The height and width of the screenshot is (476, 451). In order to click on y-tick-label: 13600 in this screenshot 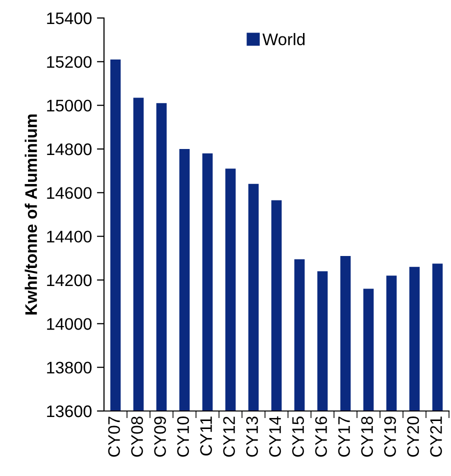, I will do `click(69, 411)`.